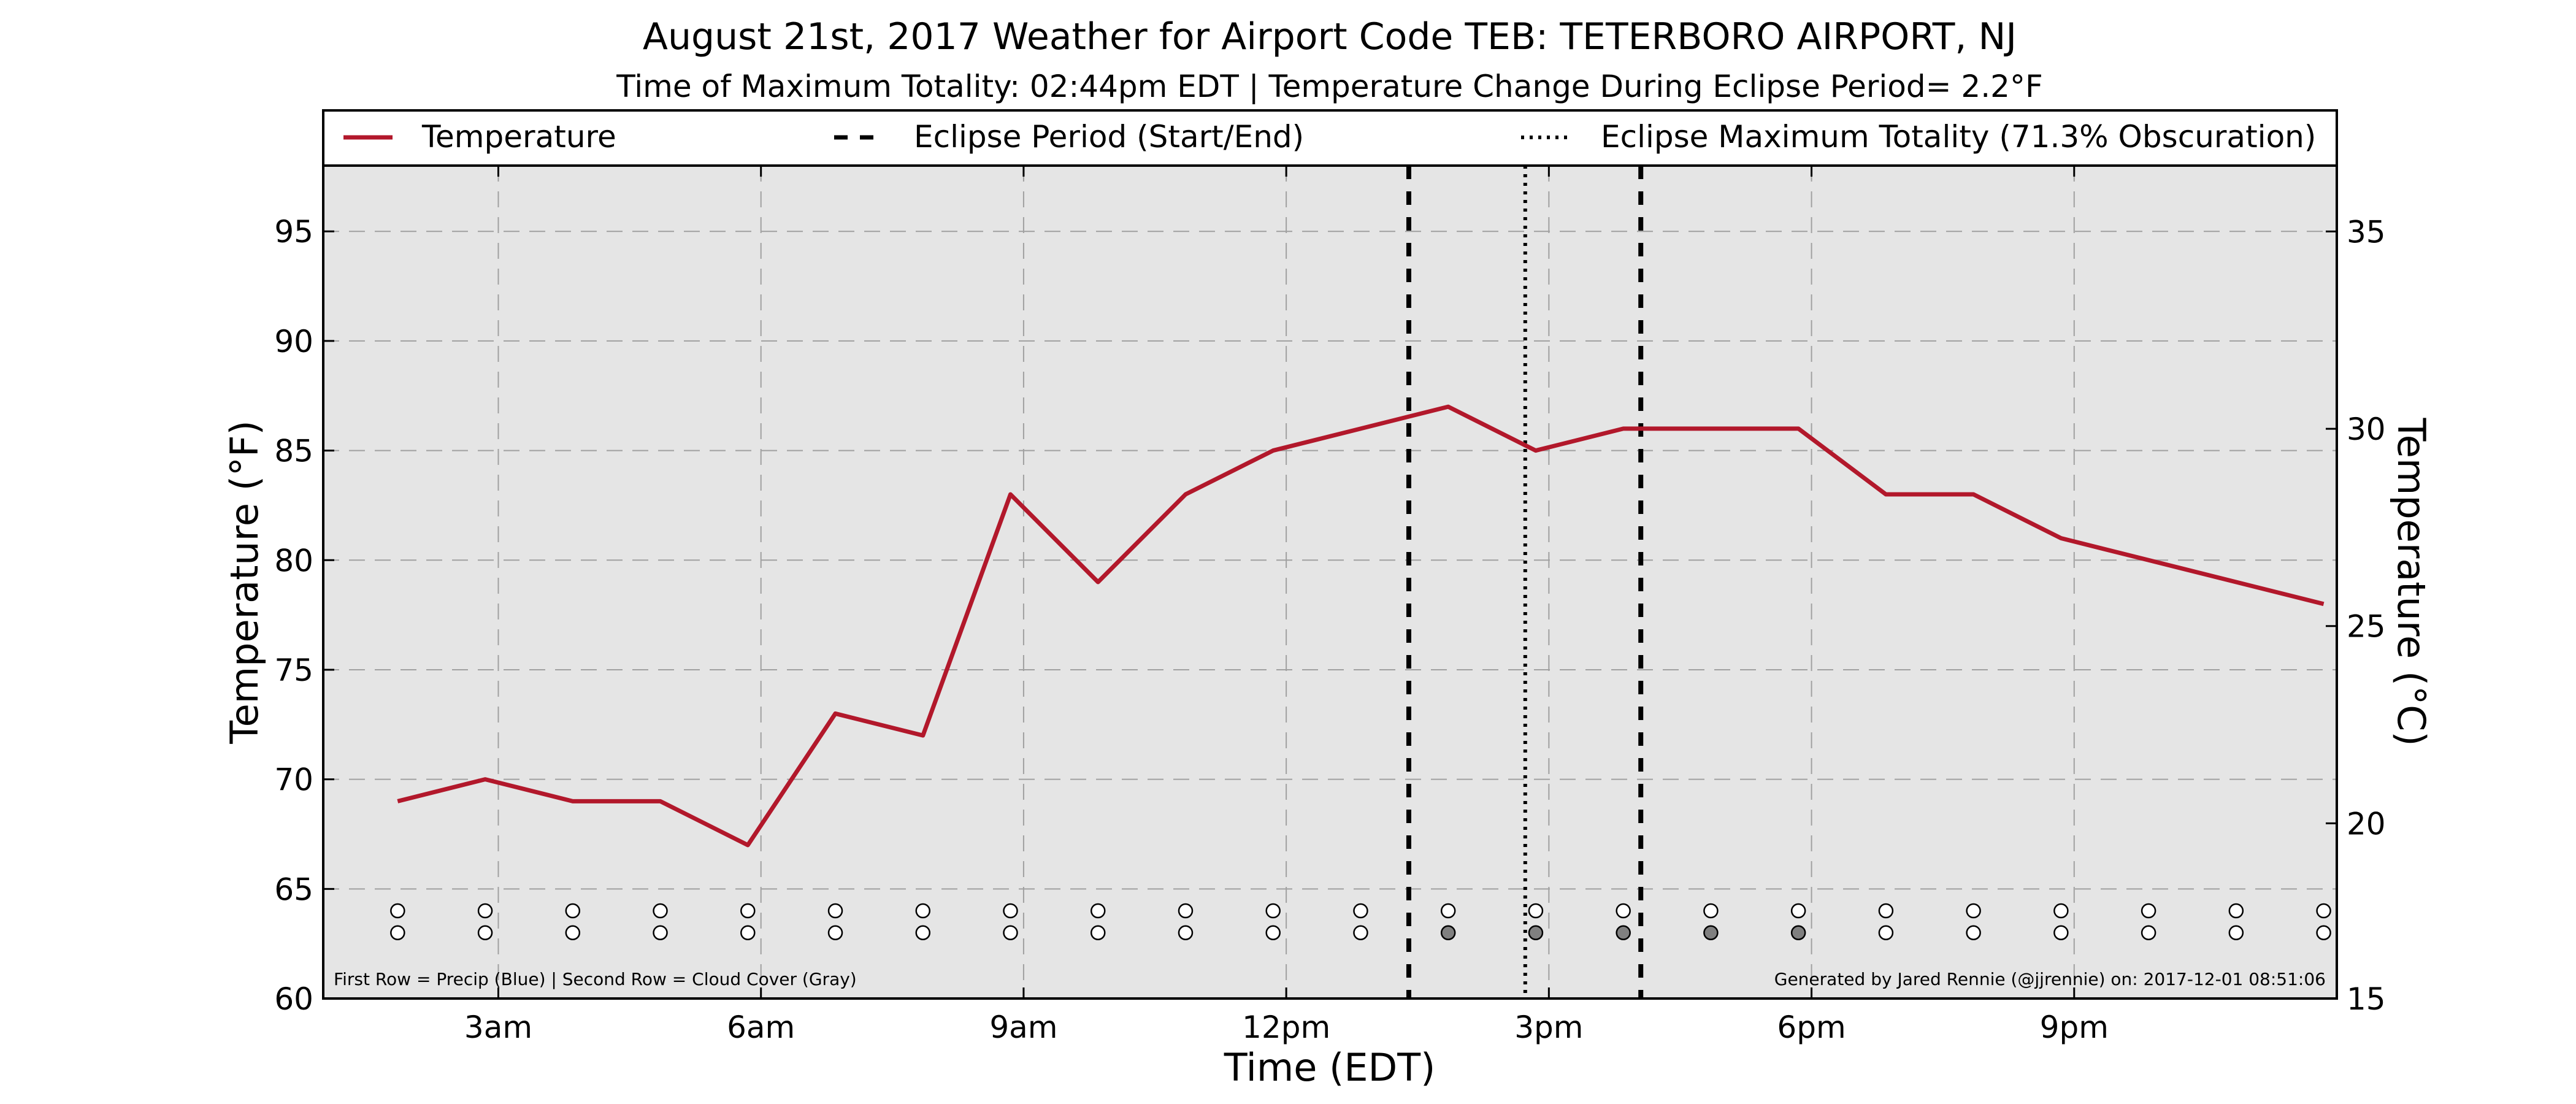  What do you see at coordinates (293, 780) in the screenshot?
I see `y-left-tick-label: 70` at bounding box center [293, 780].